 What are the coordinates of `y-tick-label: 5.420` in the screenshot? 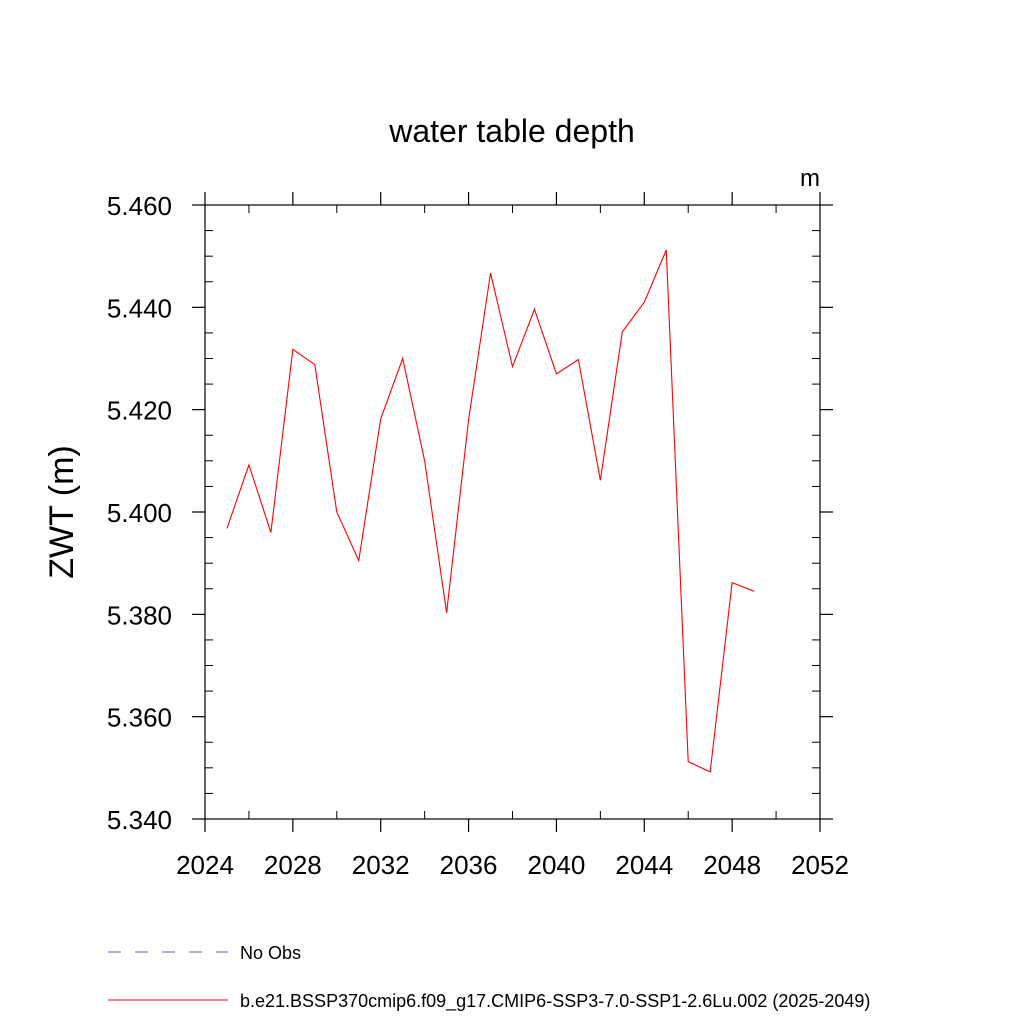 It's located at (139, 411).